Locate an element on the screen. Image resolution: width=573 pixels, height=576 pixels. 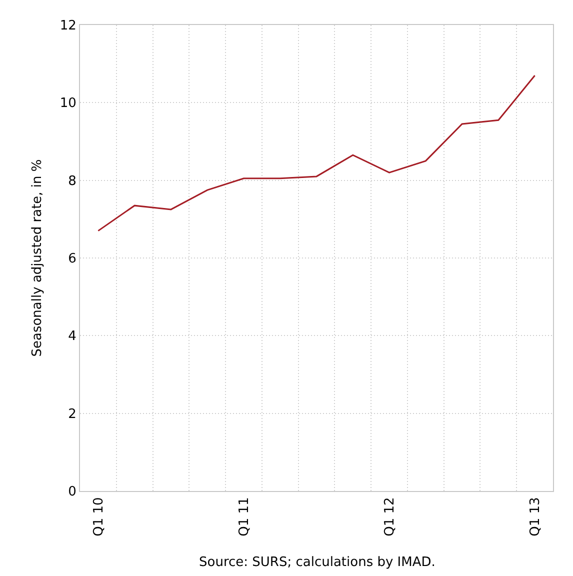
source-note: Source: SURS; calculations by IMAD. is located at coordinates (317, 562).